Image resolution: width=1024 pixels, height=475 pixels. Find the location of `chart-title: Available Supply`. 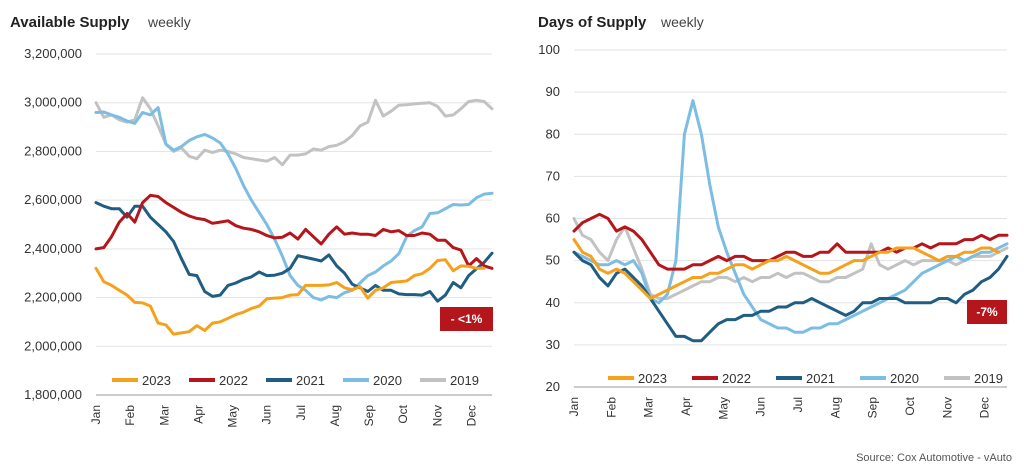

chart-title: Available Supply is located at coordinates (70, 22).